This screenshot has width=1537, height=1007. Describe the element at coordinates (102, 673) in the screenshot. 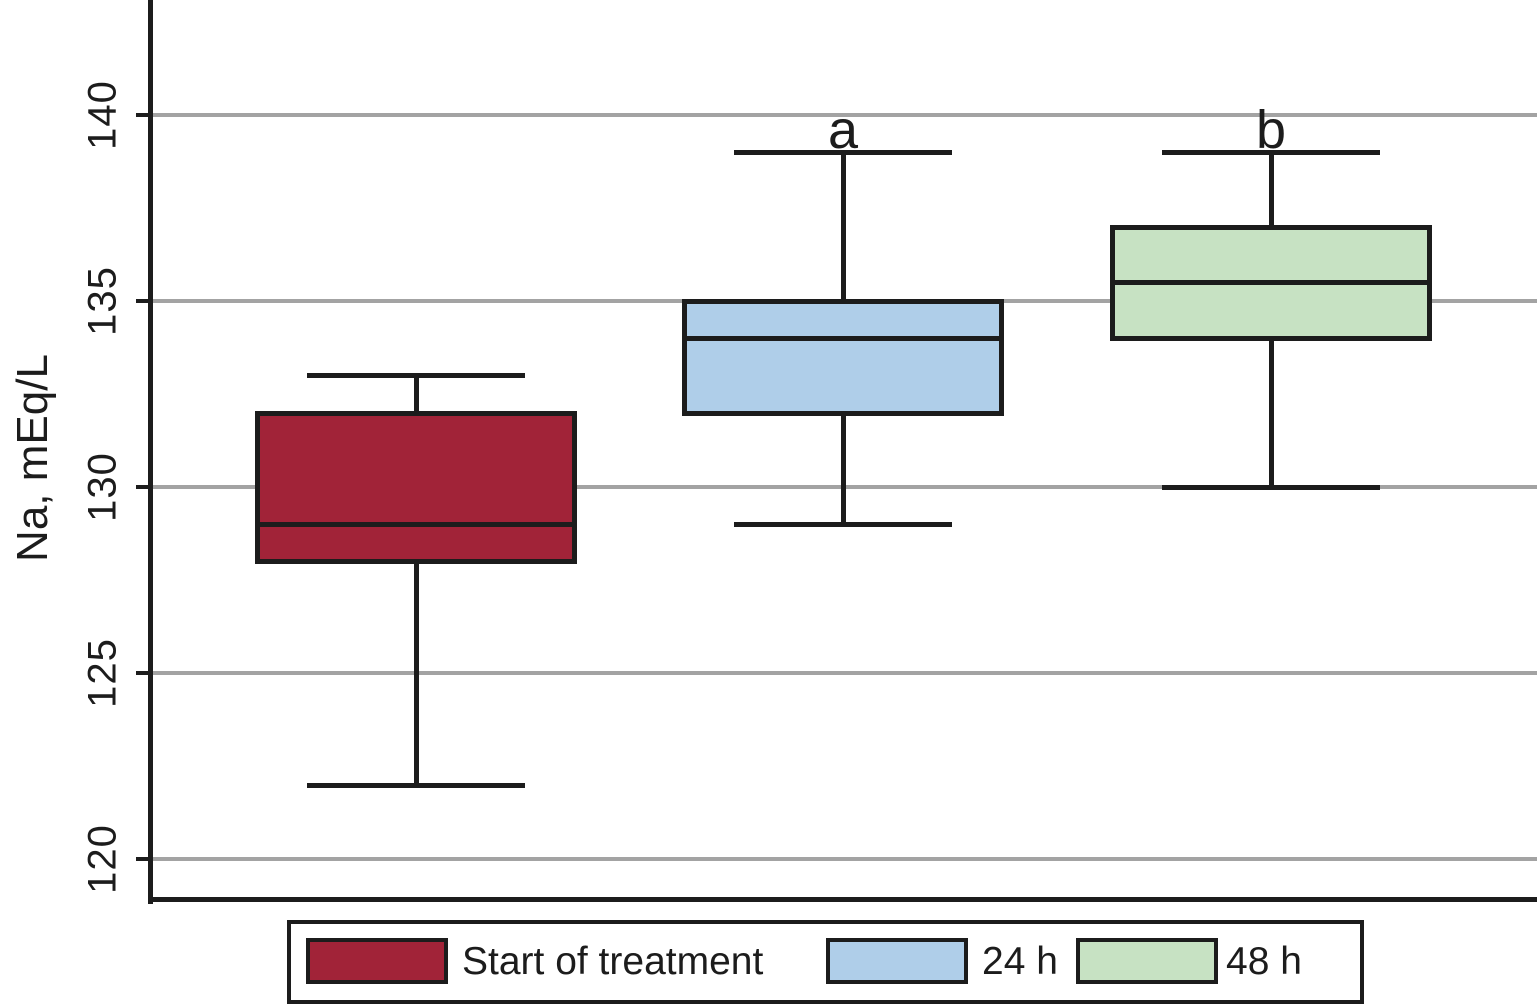

I see `y-tick-label-125: 125` at that location.